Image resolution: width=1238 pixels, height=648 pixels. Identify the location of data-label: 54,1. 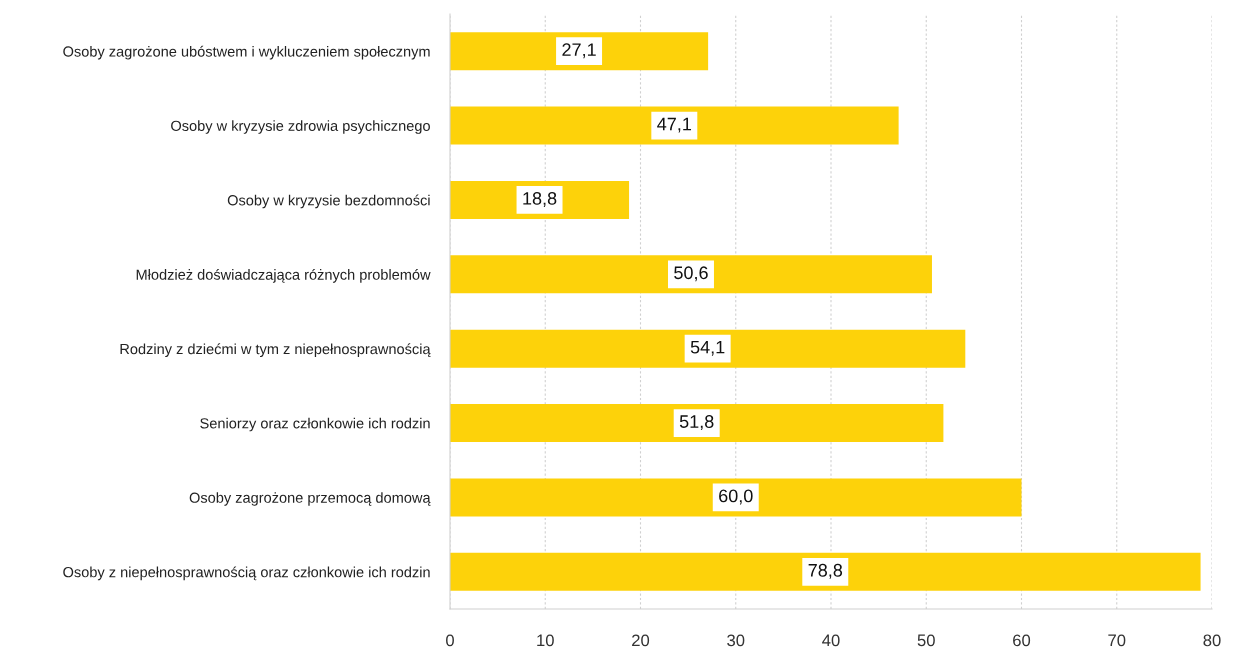
(707, 348).